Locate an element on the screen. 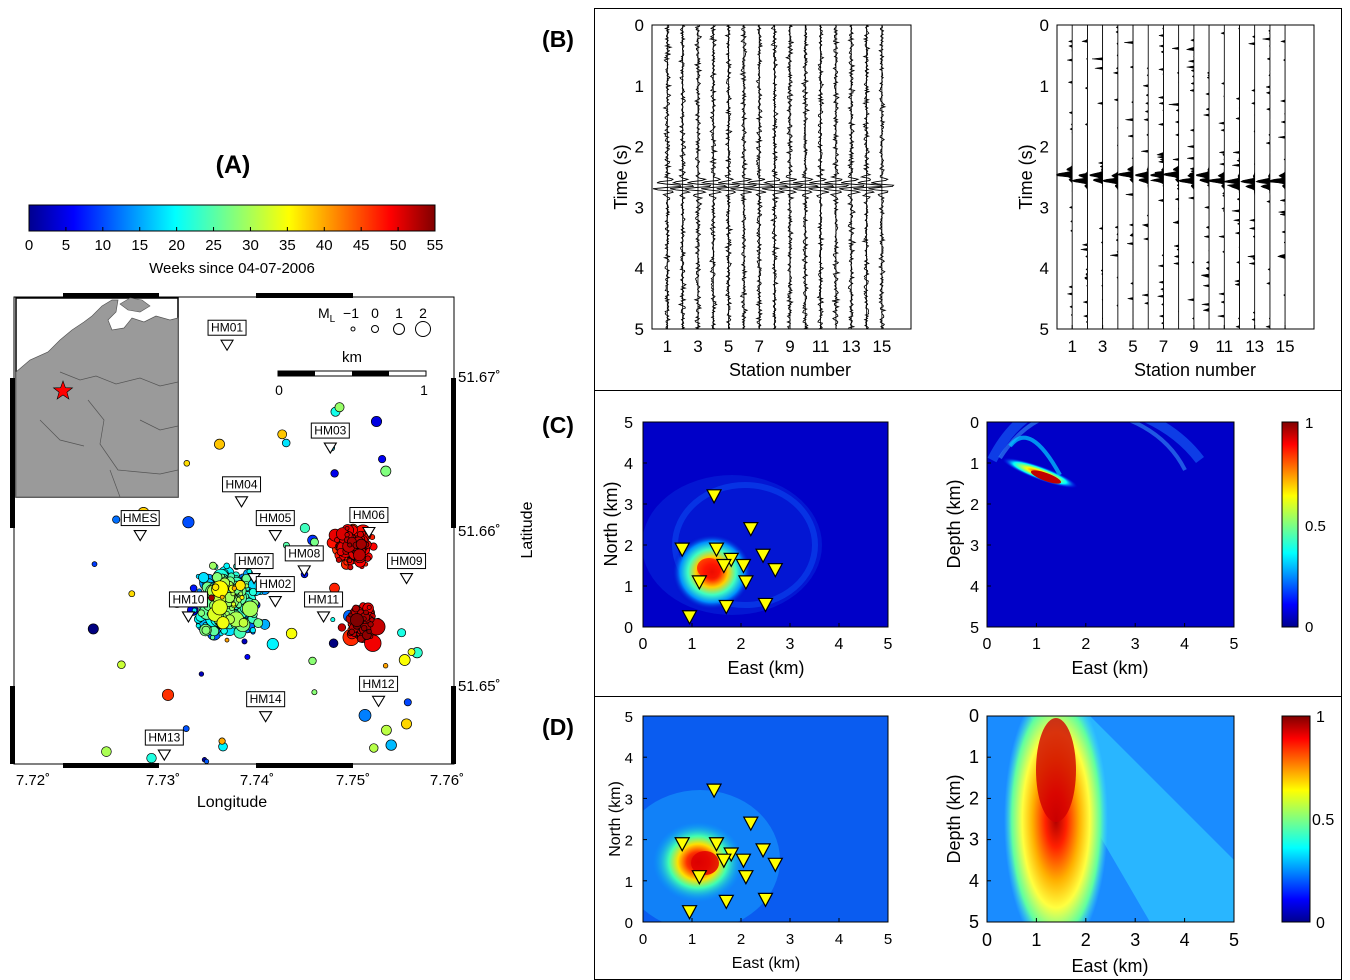 This screenshot has width=1350, height=980. station-label: HM02 is located at coordinates (275, 584).